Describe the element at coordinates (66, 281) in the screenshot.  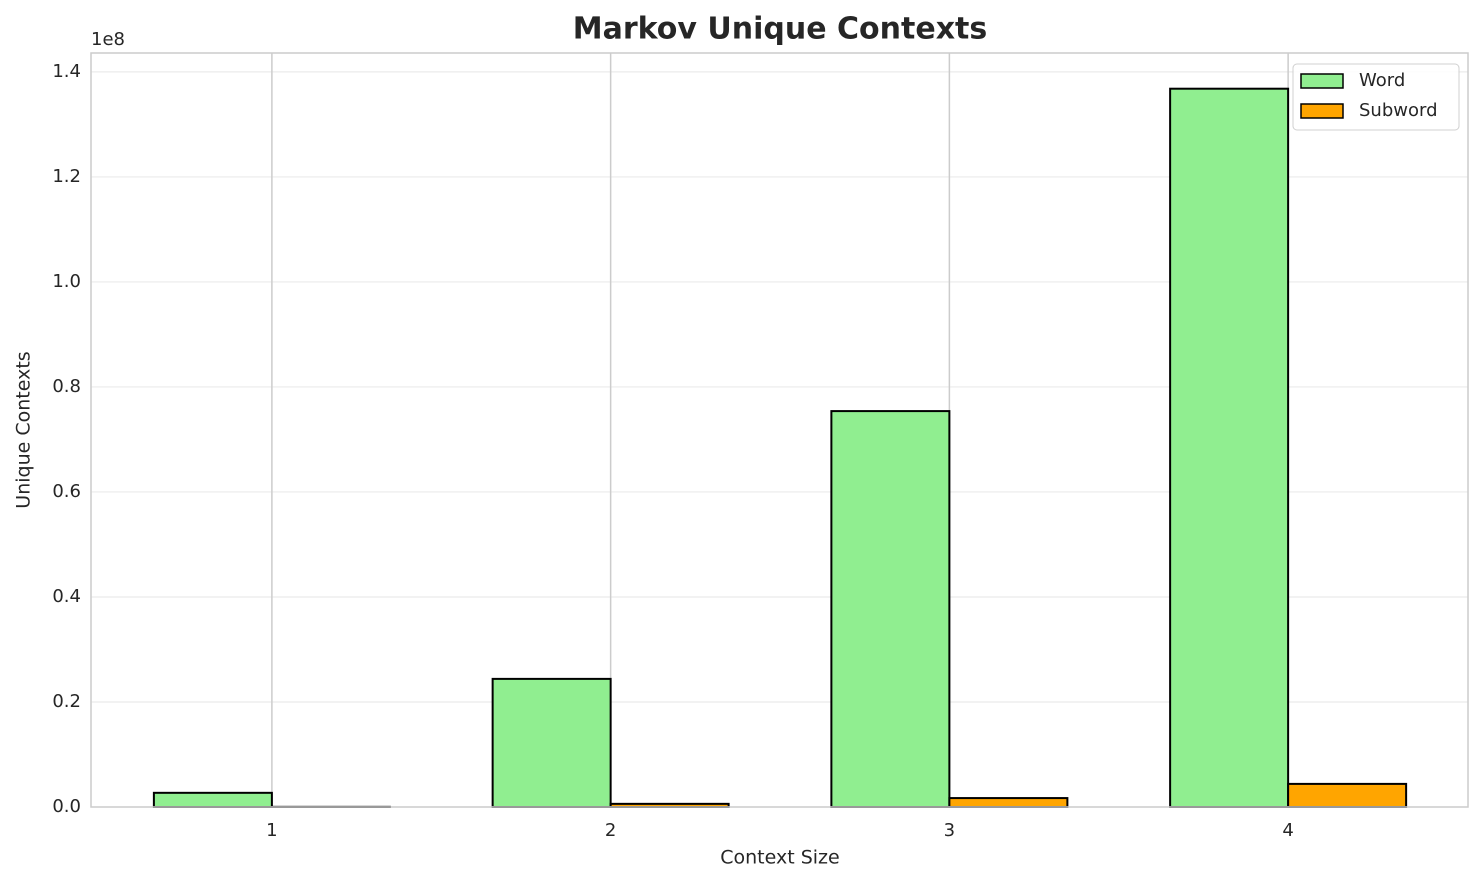
I see `y-tick-label: 1.0` at that location.